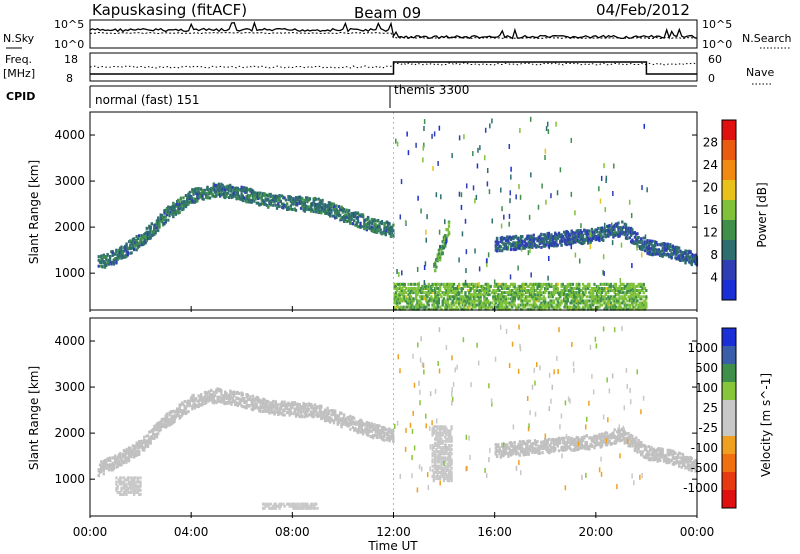 The width and height of the screenshot is (800, 554). Describe the element at coordinates (431, 90) in the screenshot. I see `cpid-mode-2: themis 3300` at that location.